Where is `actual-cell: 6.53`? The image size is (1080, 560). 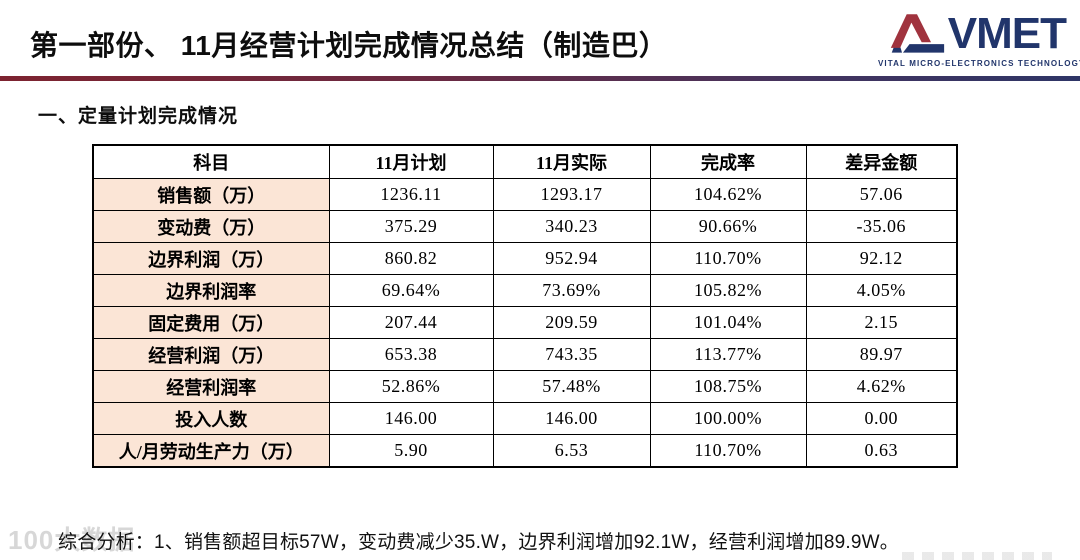
actual-cell: 6.53 is located at coordinates (571, 451).